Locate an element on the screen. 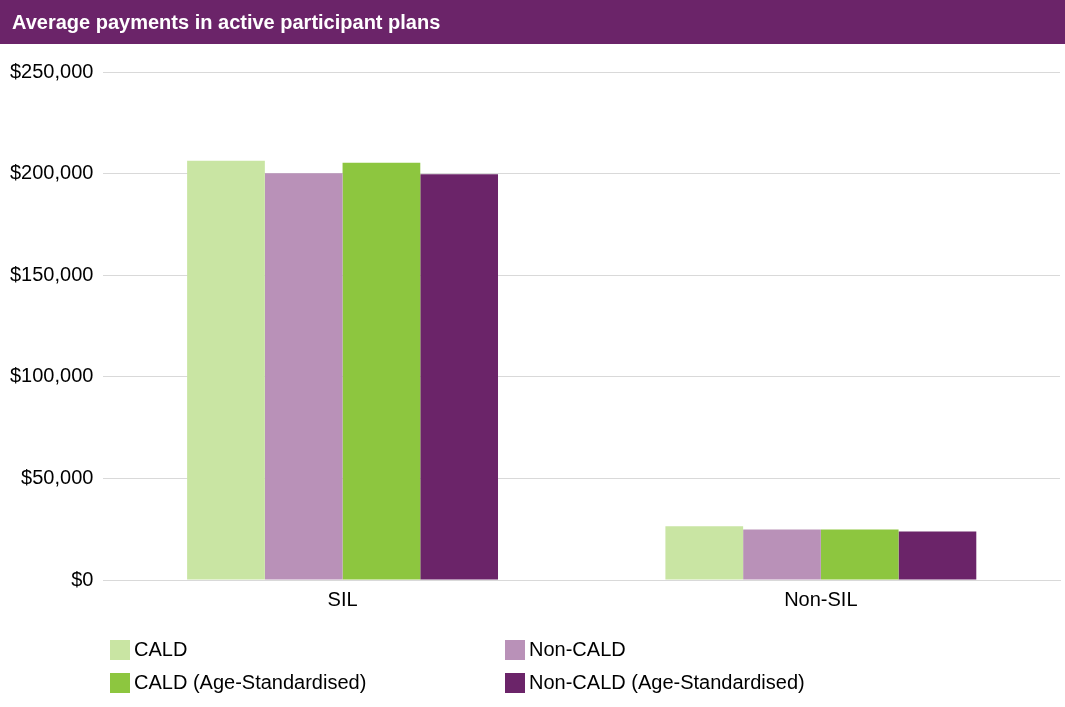 This screenshot has width=1065, height=707. x-tick-label: Non-SIL is located at coordinates (821, 598).